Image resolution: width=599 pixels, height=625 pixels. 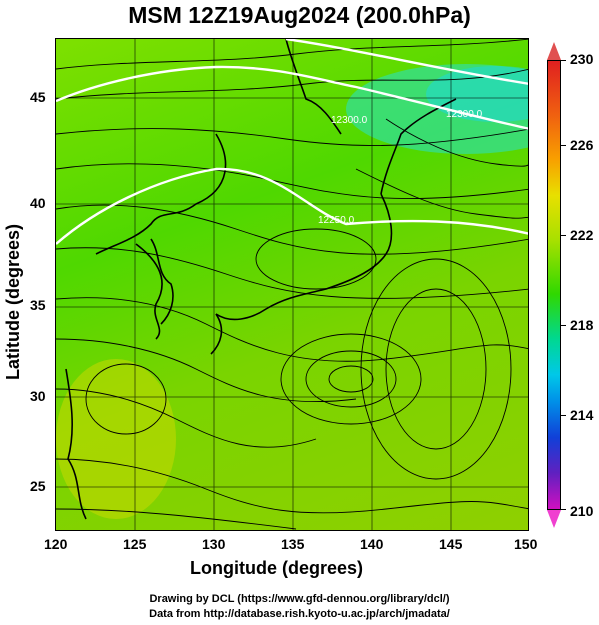 I want to click on colorbar-label-214: 214, so click(x=582, y=415).